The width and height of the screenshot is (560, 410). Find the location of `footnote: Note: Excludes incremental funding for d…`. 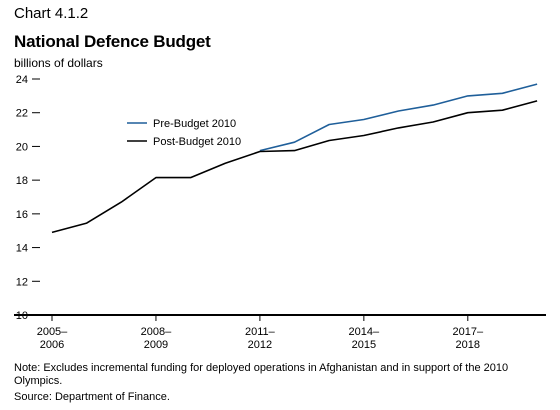

footnote: Note: Excludes incremental funding for d… is located at coordinates (261, 374).